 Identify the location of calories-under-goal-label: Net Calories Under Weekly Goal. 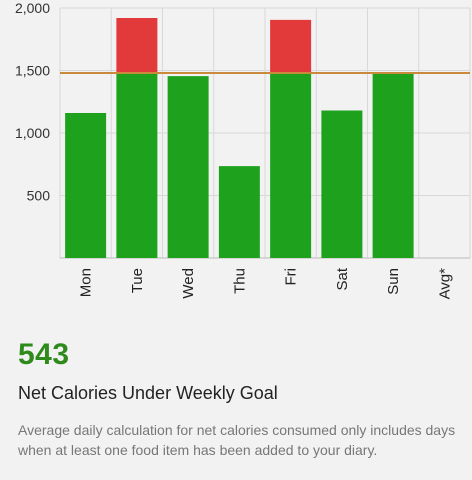
(148, 393).